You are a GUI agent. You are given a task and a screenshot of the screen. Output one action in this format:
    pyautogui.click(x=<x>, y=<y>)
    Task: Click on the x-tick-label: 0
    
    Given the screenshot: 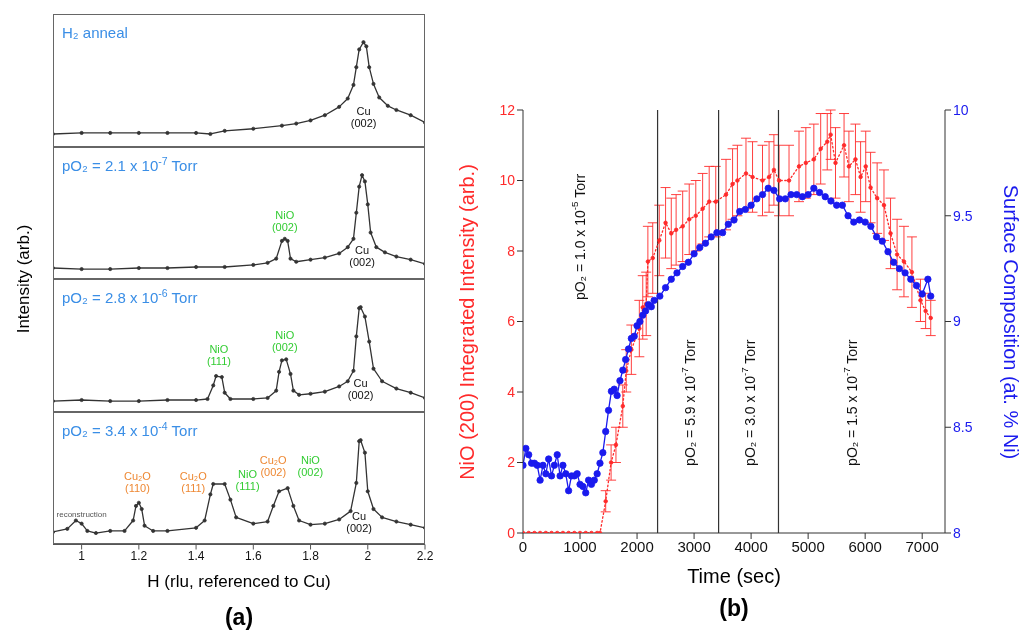 What is the action you would take?
    pyautogui.click(x=523, y=546)
    